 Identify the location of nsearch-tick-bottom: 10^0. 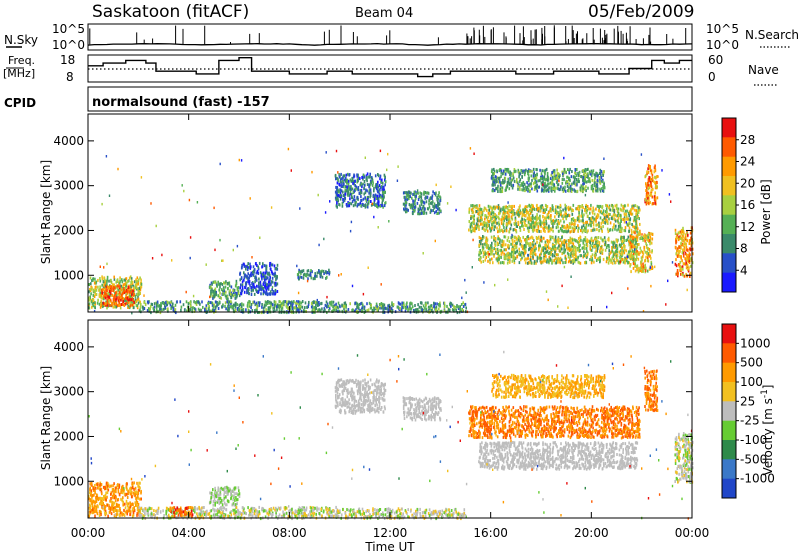
(722, 45).